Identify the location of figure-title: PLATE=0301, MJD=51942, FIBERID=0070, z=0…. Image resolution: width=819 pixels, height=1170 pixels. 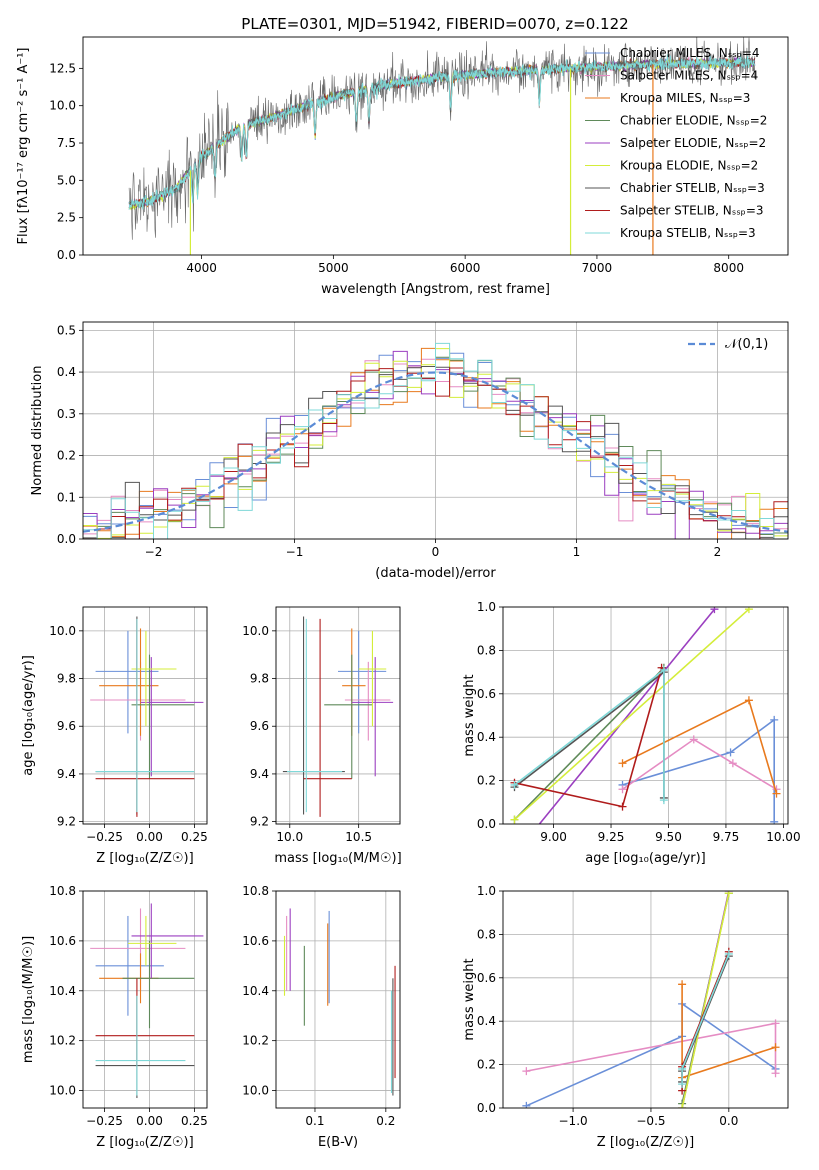
(434, 24).